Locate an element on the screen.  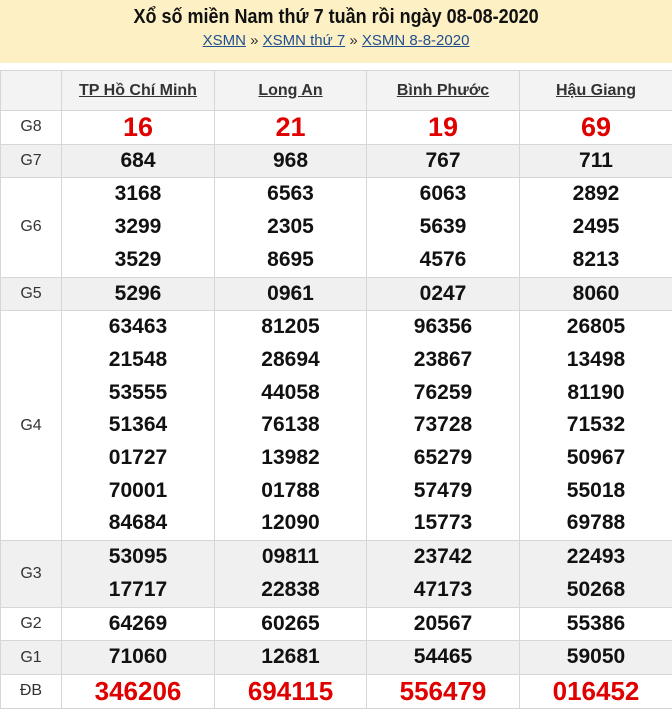
prize-cell: 5296 is located at coordinates (138, 294).